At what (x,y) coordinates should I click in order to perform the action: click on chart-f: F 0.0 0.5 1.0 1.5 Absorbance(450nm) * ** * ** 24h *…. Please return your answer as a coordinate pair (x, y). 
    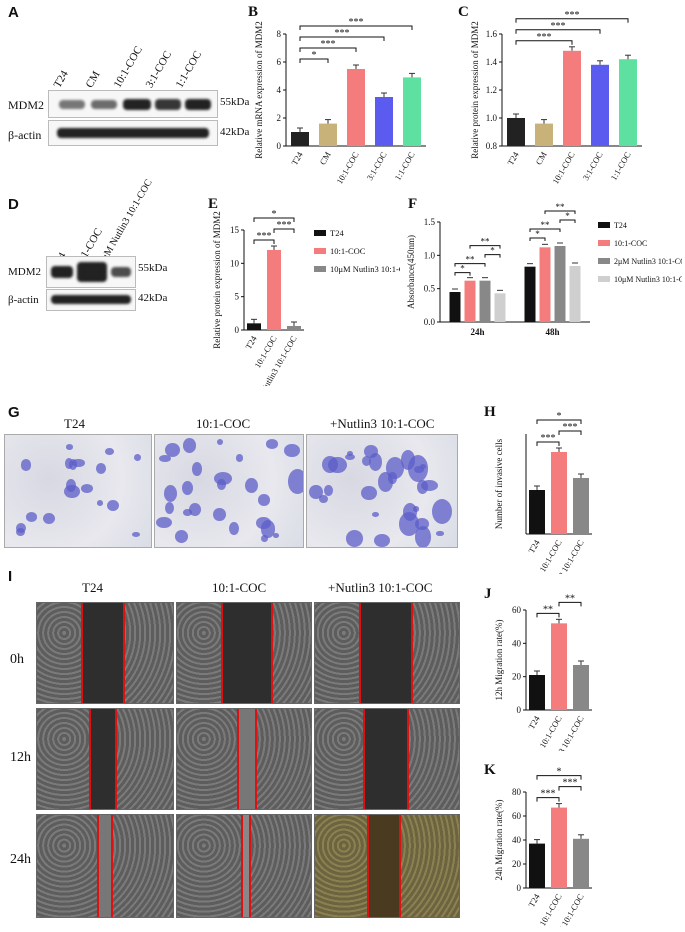
    Looking at the image, I should click on (542, 271).